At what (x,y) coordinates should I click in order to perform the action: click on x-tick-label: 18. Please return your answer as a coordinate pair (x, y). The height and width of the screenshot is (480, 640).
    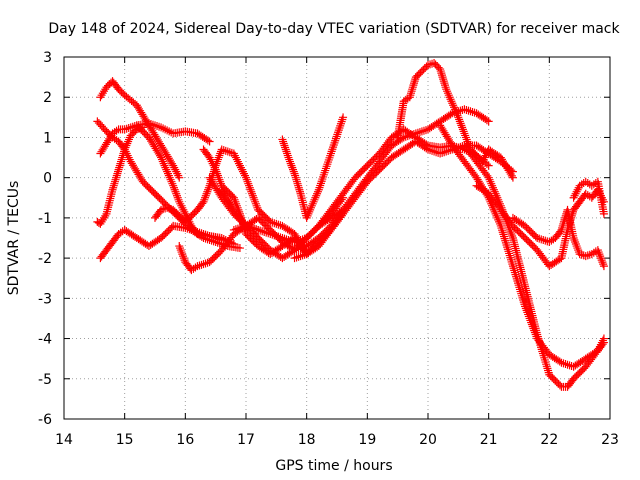
    Looking at the image, I should click on (307, 440).